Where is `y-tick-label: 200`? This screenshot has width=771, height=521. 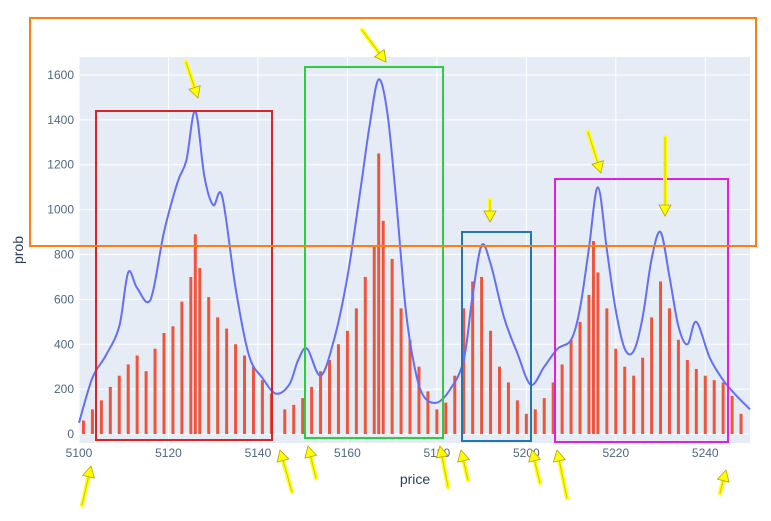 y-tick-label: 200 is located at coordinates (64, 389).